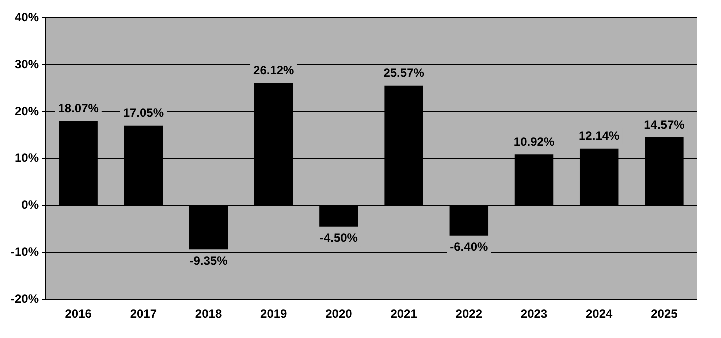 The width and height of the screenshot is (721, 338). Describe the element at coordinates (339, 314) in the screenshot. I see `x-tick-label: 2020` at that location.